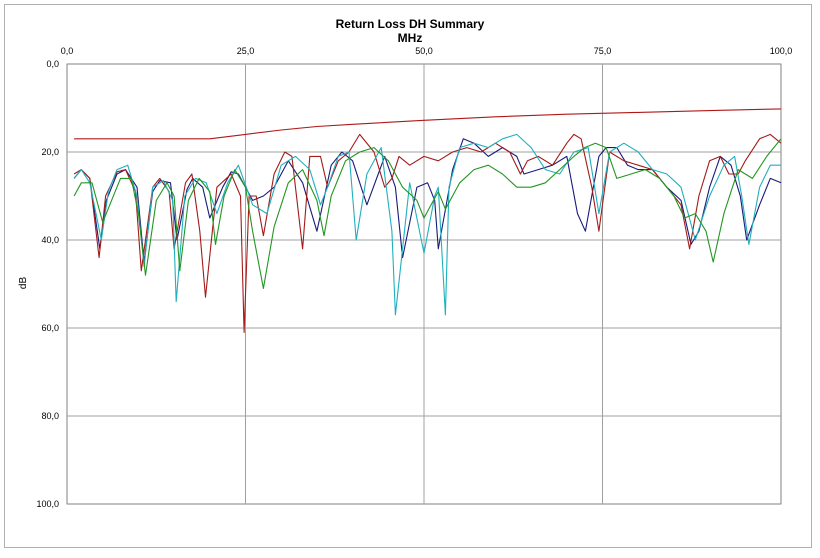  Describe the element at coordinates (47, 504) in the screenshot. I see `y-tick-label: 100,0` at that location.